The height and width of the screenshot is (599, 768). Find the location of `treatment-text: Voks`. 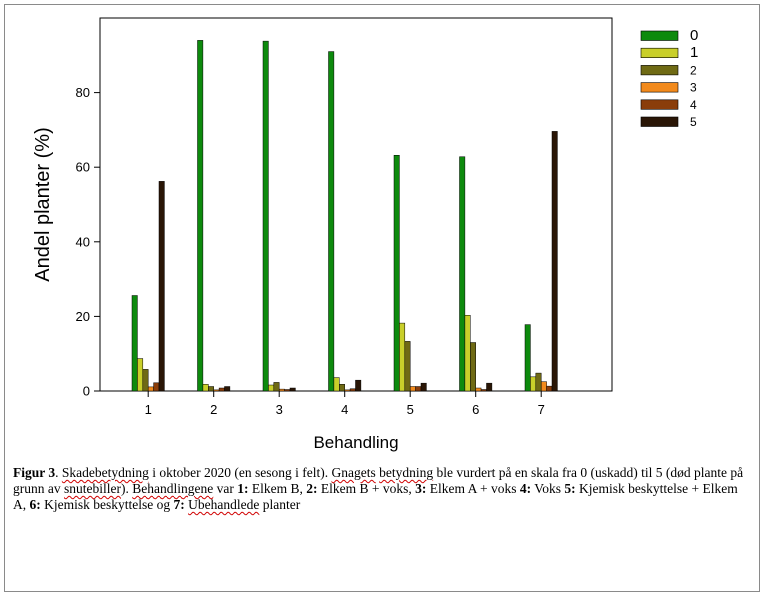

treatment-text: Voks is located at coordinates (548, 488).